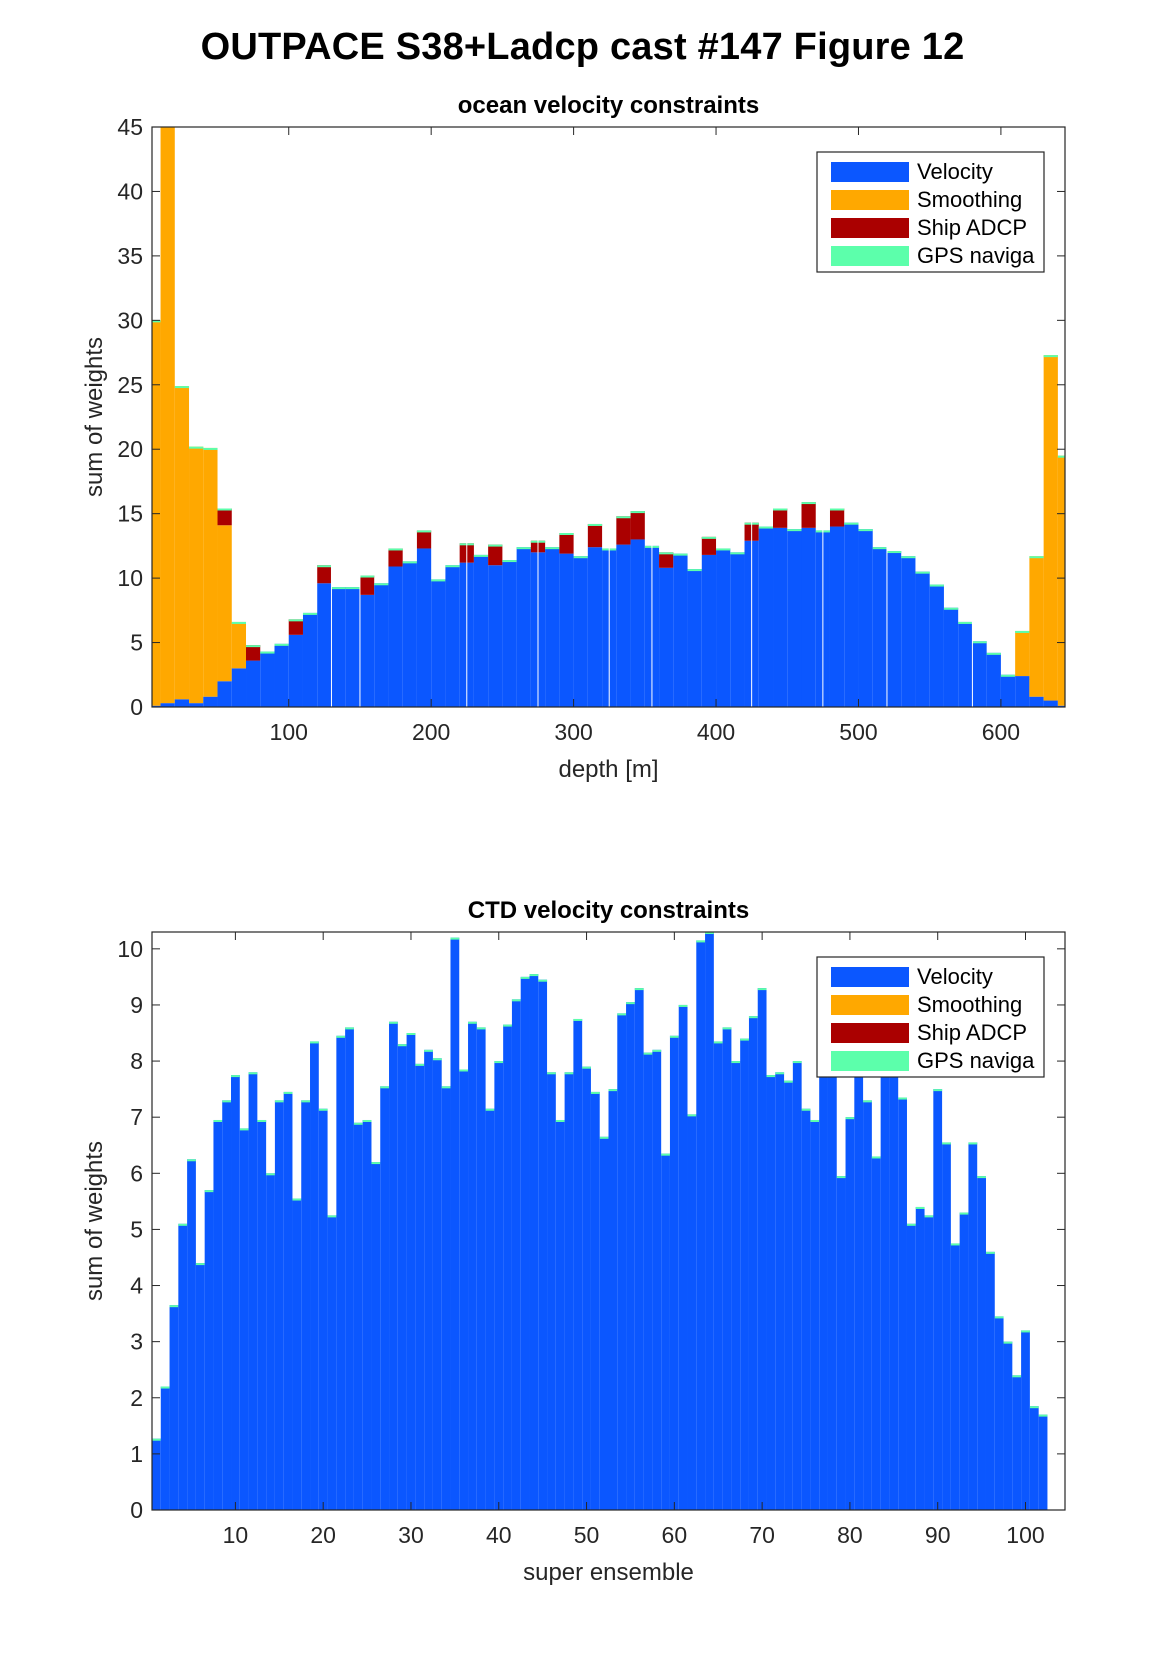  I want to click on ocean-y-tick-label: 35, so click(130, 256).